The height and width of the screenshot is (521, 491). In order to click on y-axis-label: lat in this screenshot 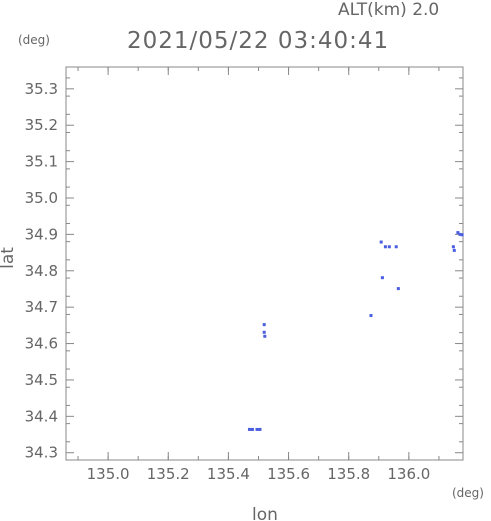, I will do `click(9, 258)`.